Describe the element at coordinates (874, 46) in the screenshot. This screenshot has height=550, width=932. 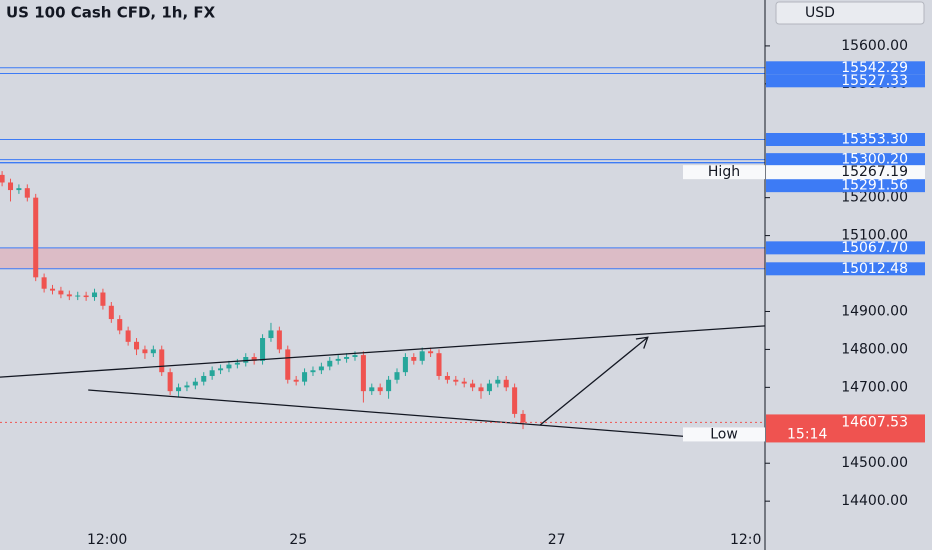
I see `y-tick-label: 15600.00` at that location.